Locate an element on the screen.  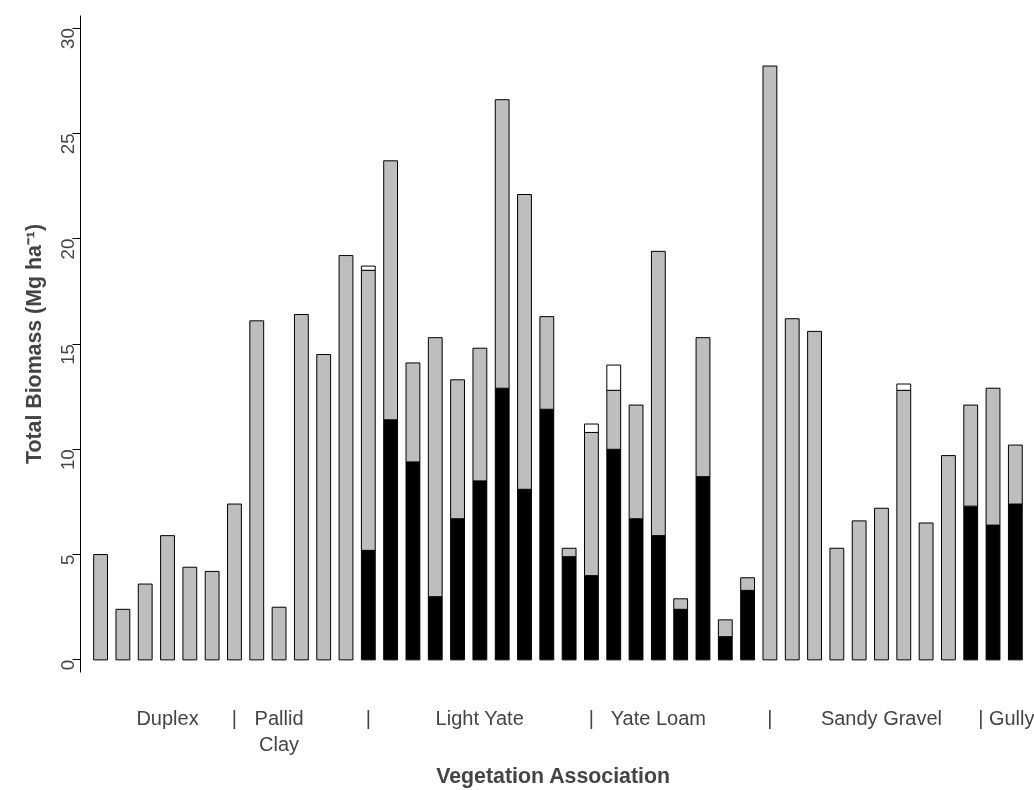
y-tick-label: 15 is located at coordinates (67, 354).